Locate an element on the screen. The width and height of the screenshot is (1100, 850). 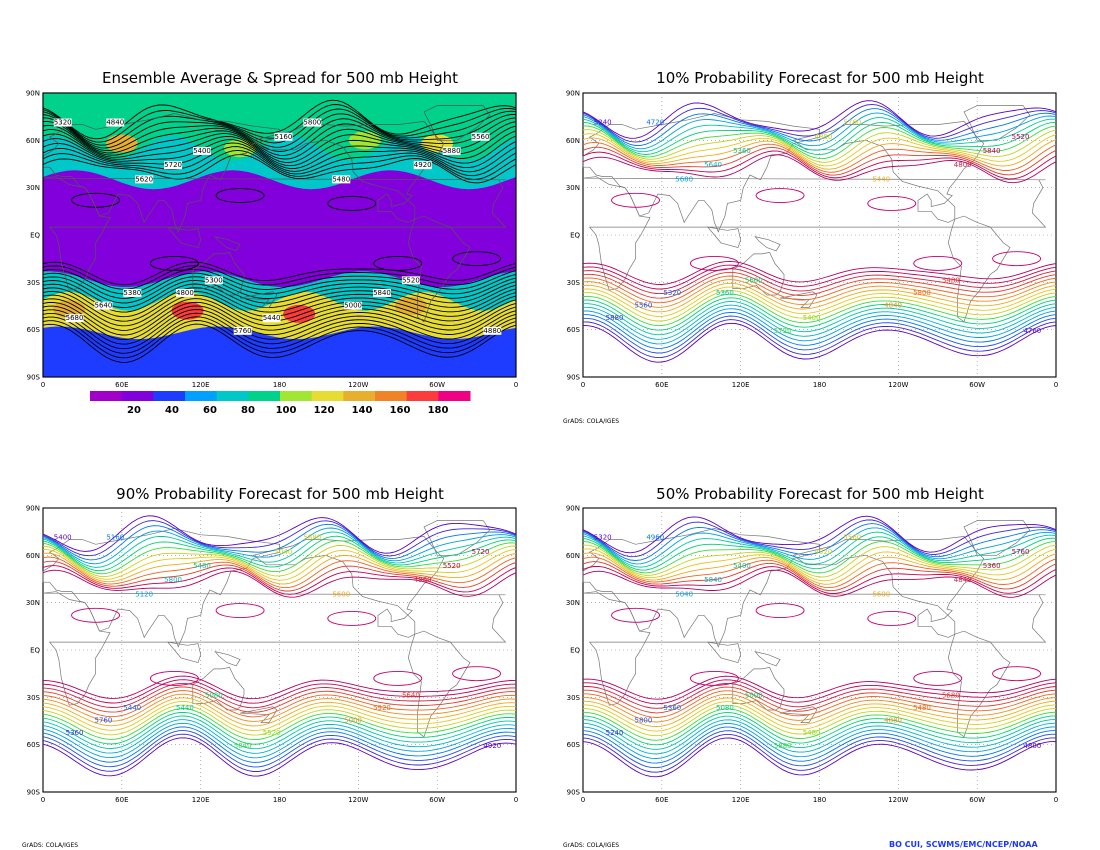
p10-lat-tick: 30S is located at coordinates (574, 283).